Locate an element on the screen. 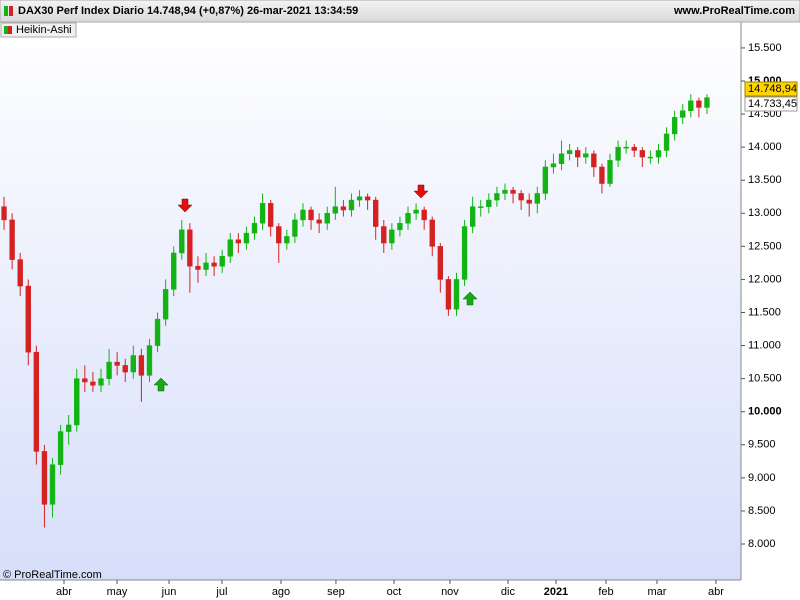 Image resolution: width=800 pixels, height=600 pixels. header-bar is located at coordinates (400, 11).